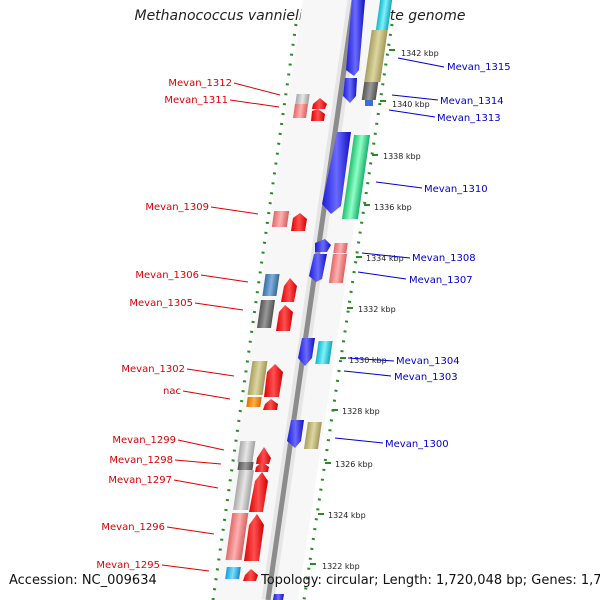 This screenshot has height=600, width=600. I want to click on ruler-tick-label: 1336 kbp, so click(393, 207).